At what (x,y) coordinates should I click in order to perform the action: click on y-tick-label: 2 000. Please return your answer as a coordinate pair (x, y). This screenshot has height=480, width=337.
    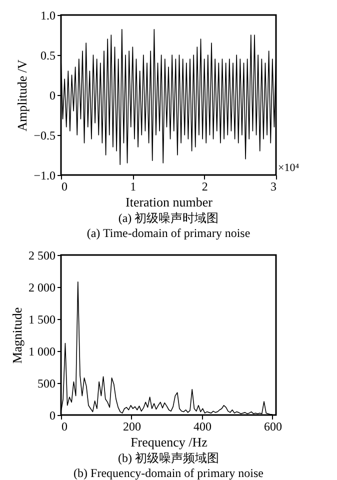
    Looking at the image, I should click on (42, 287).